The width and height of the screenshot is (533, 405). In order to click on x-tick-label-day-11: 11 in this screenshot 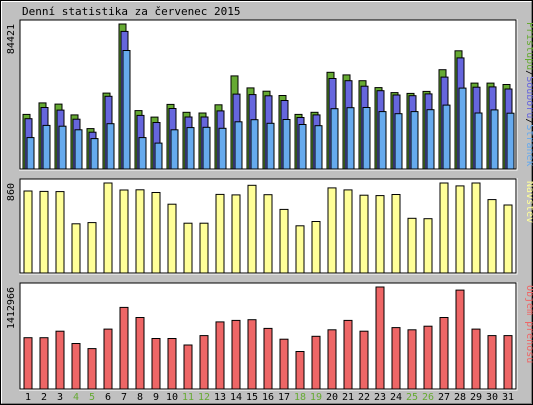, I will do `click(188, 397)`.